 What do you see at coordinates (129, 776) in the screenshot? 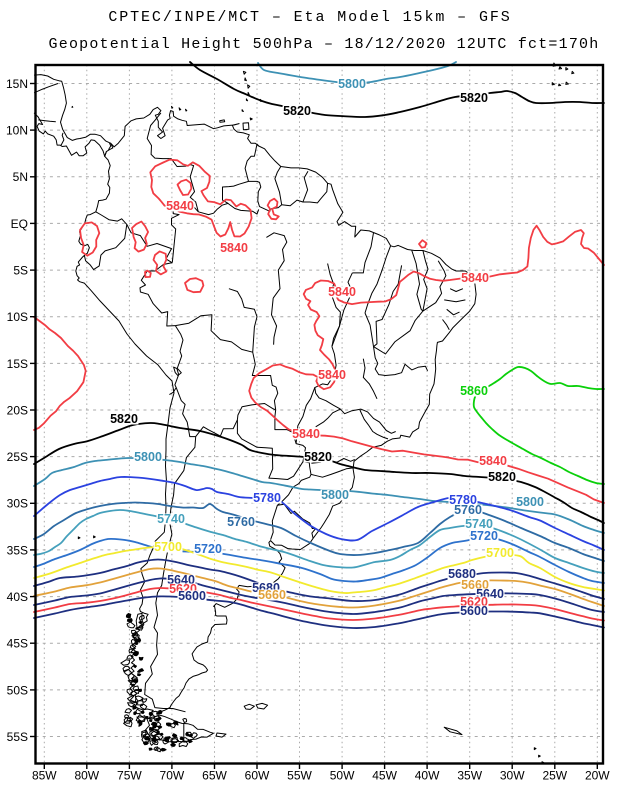
I see `svg-text: 75W` at bounding box center [129, 776].